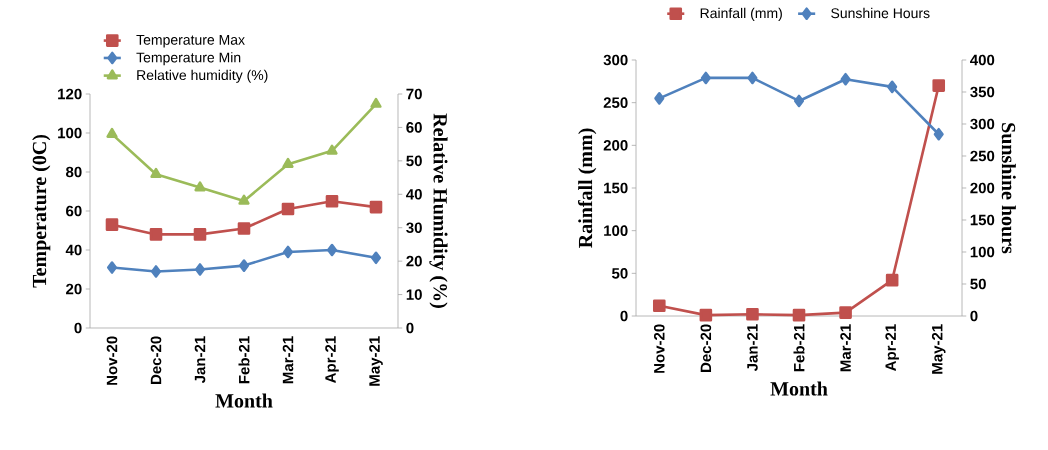  What do you see at coordinates (414, 127) in the screenshot?
I see `y2-tick-label: 60` at bounding box center [414, 127].